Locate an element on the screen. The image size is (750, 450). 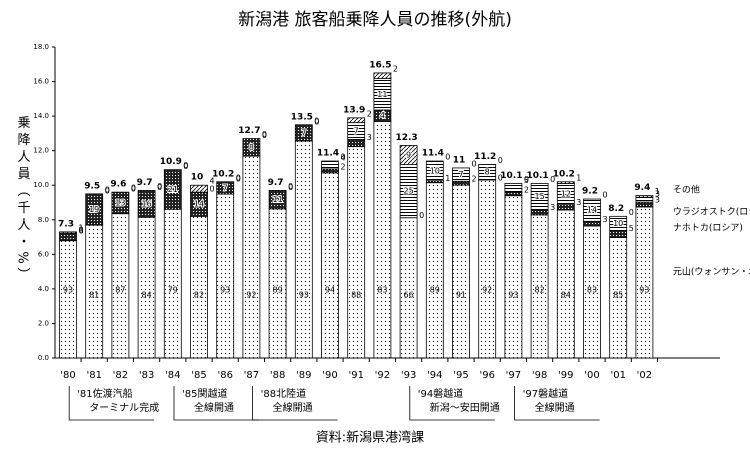
segment-label: 82 is located at coordinates (540, 290).